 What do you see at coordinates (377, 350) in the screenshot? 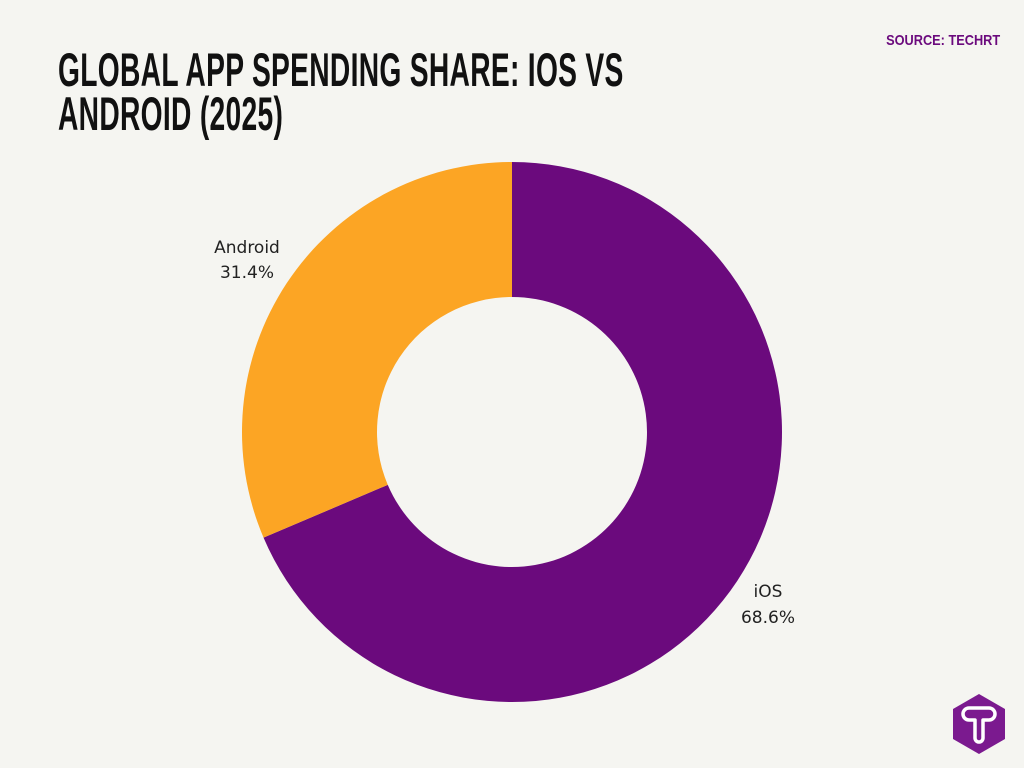
I see `slice-android` at bounding box center [377, 350].